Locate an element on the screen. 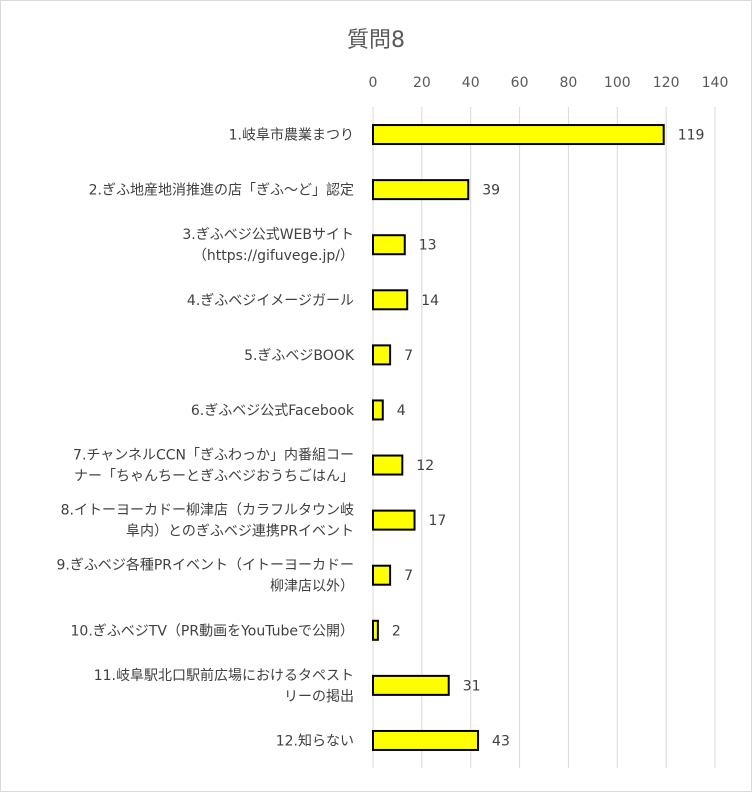 The height and width of the screenshot is (792, 752). chart-title: 質問8 is located at coordinates (376, 40).